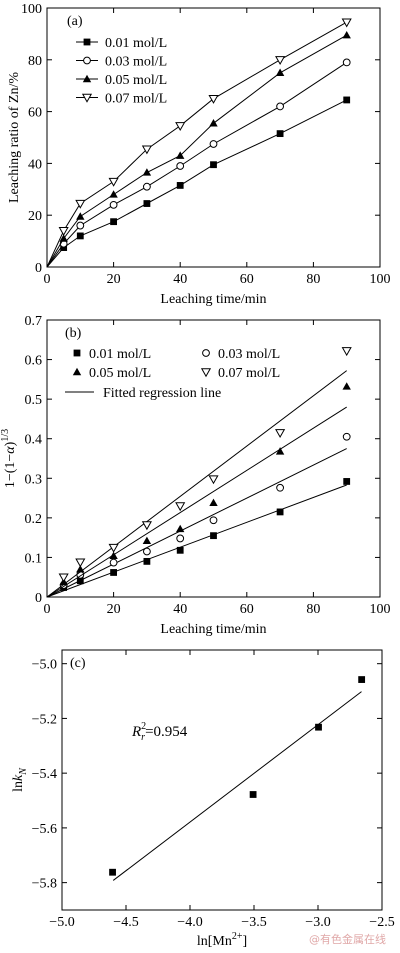 The height and width of the screenshot is (953, 400). I want to click on x-tick-label: 100, so click(380, 609).